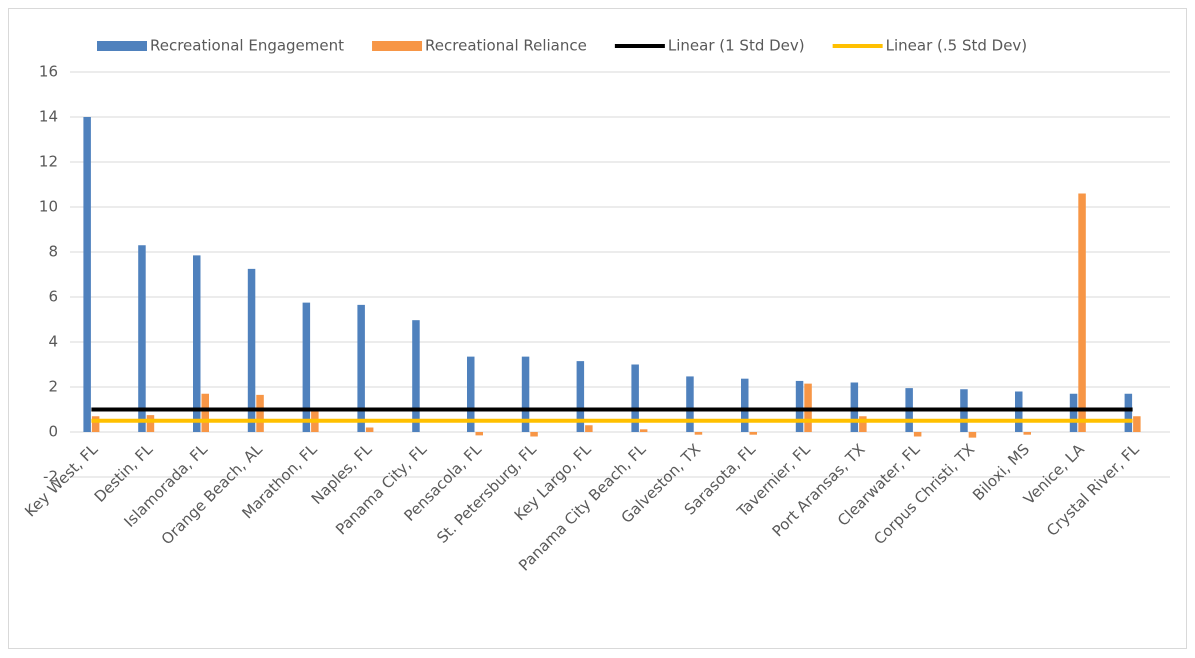 The width and height of the screenshot is (1195, 658). What do you see at coordinates (53, 432) in the screenshot?
I see `y-tick-label: 0` at bounding box center [53, 432].